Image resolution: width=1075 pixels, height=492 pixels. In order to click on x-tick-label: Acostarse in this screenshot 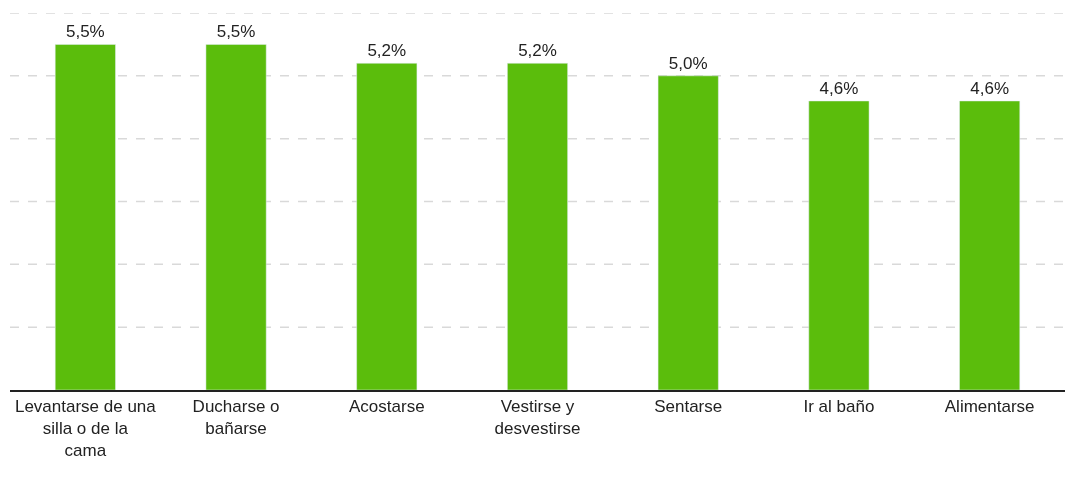, I will do `click(386, 407)`.